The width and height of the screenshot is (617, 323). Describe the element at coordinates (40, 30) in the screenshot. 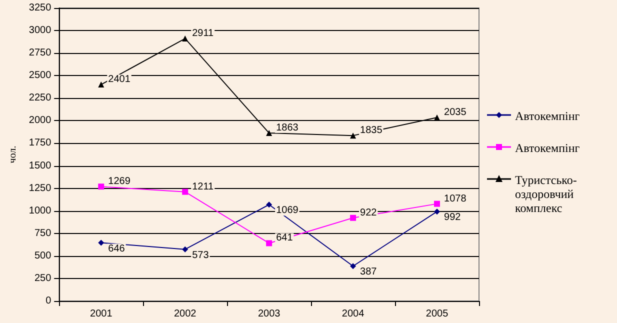

I see `y-tick-label: 3000` at that location.